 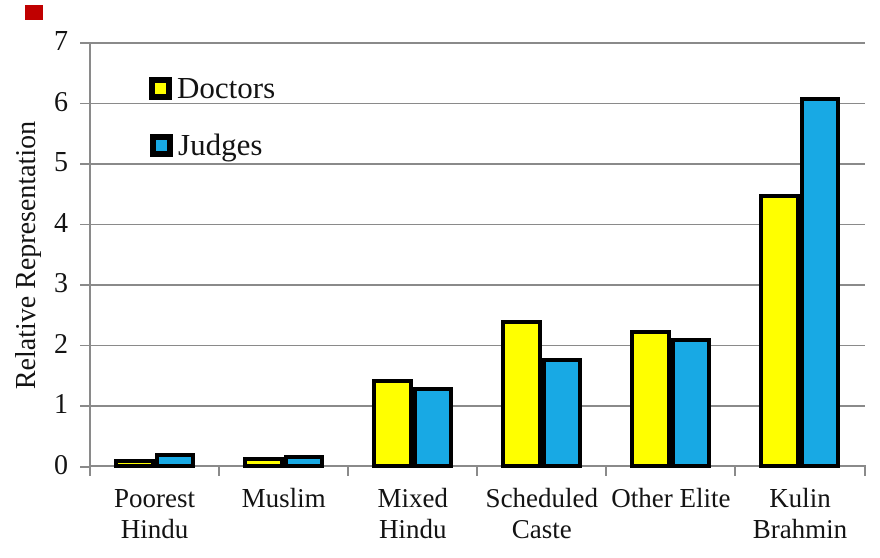 I want to click on legend-item-doctors: Doctors, so click(x=212, y=88).